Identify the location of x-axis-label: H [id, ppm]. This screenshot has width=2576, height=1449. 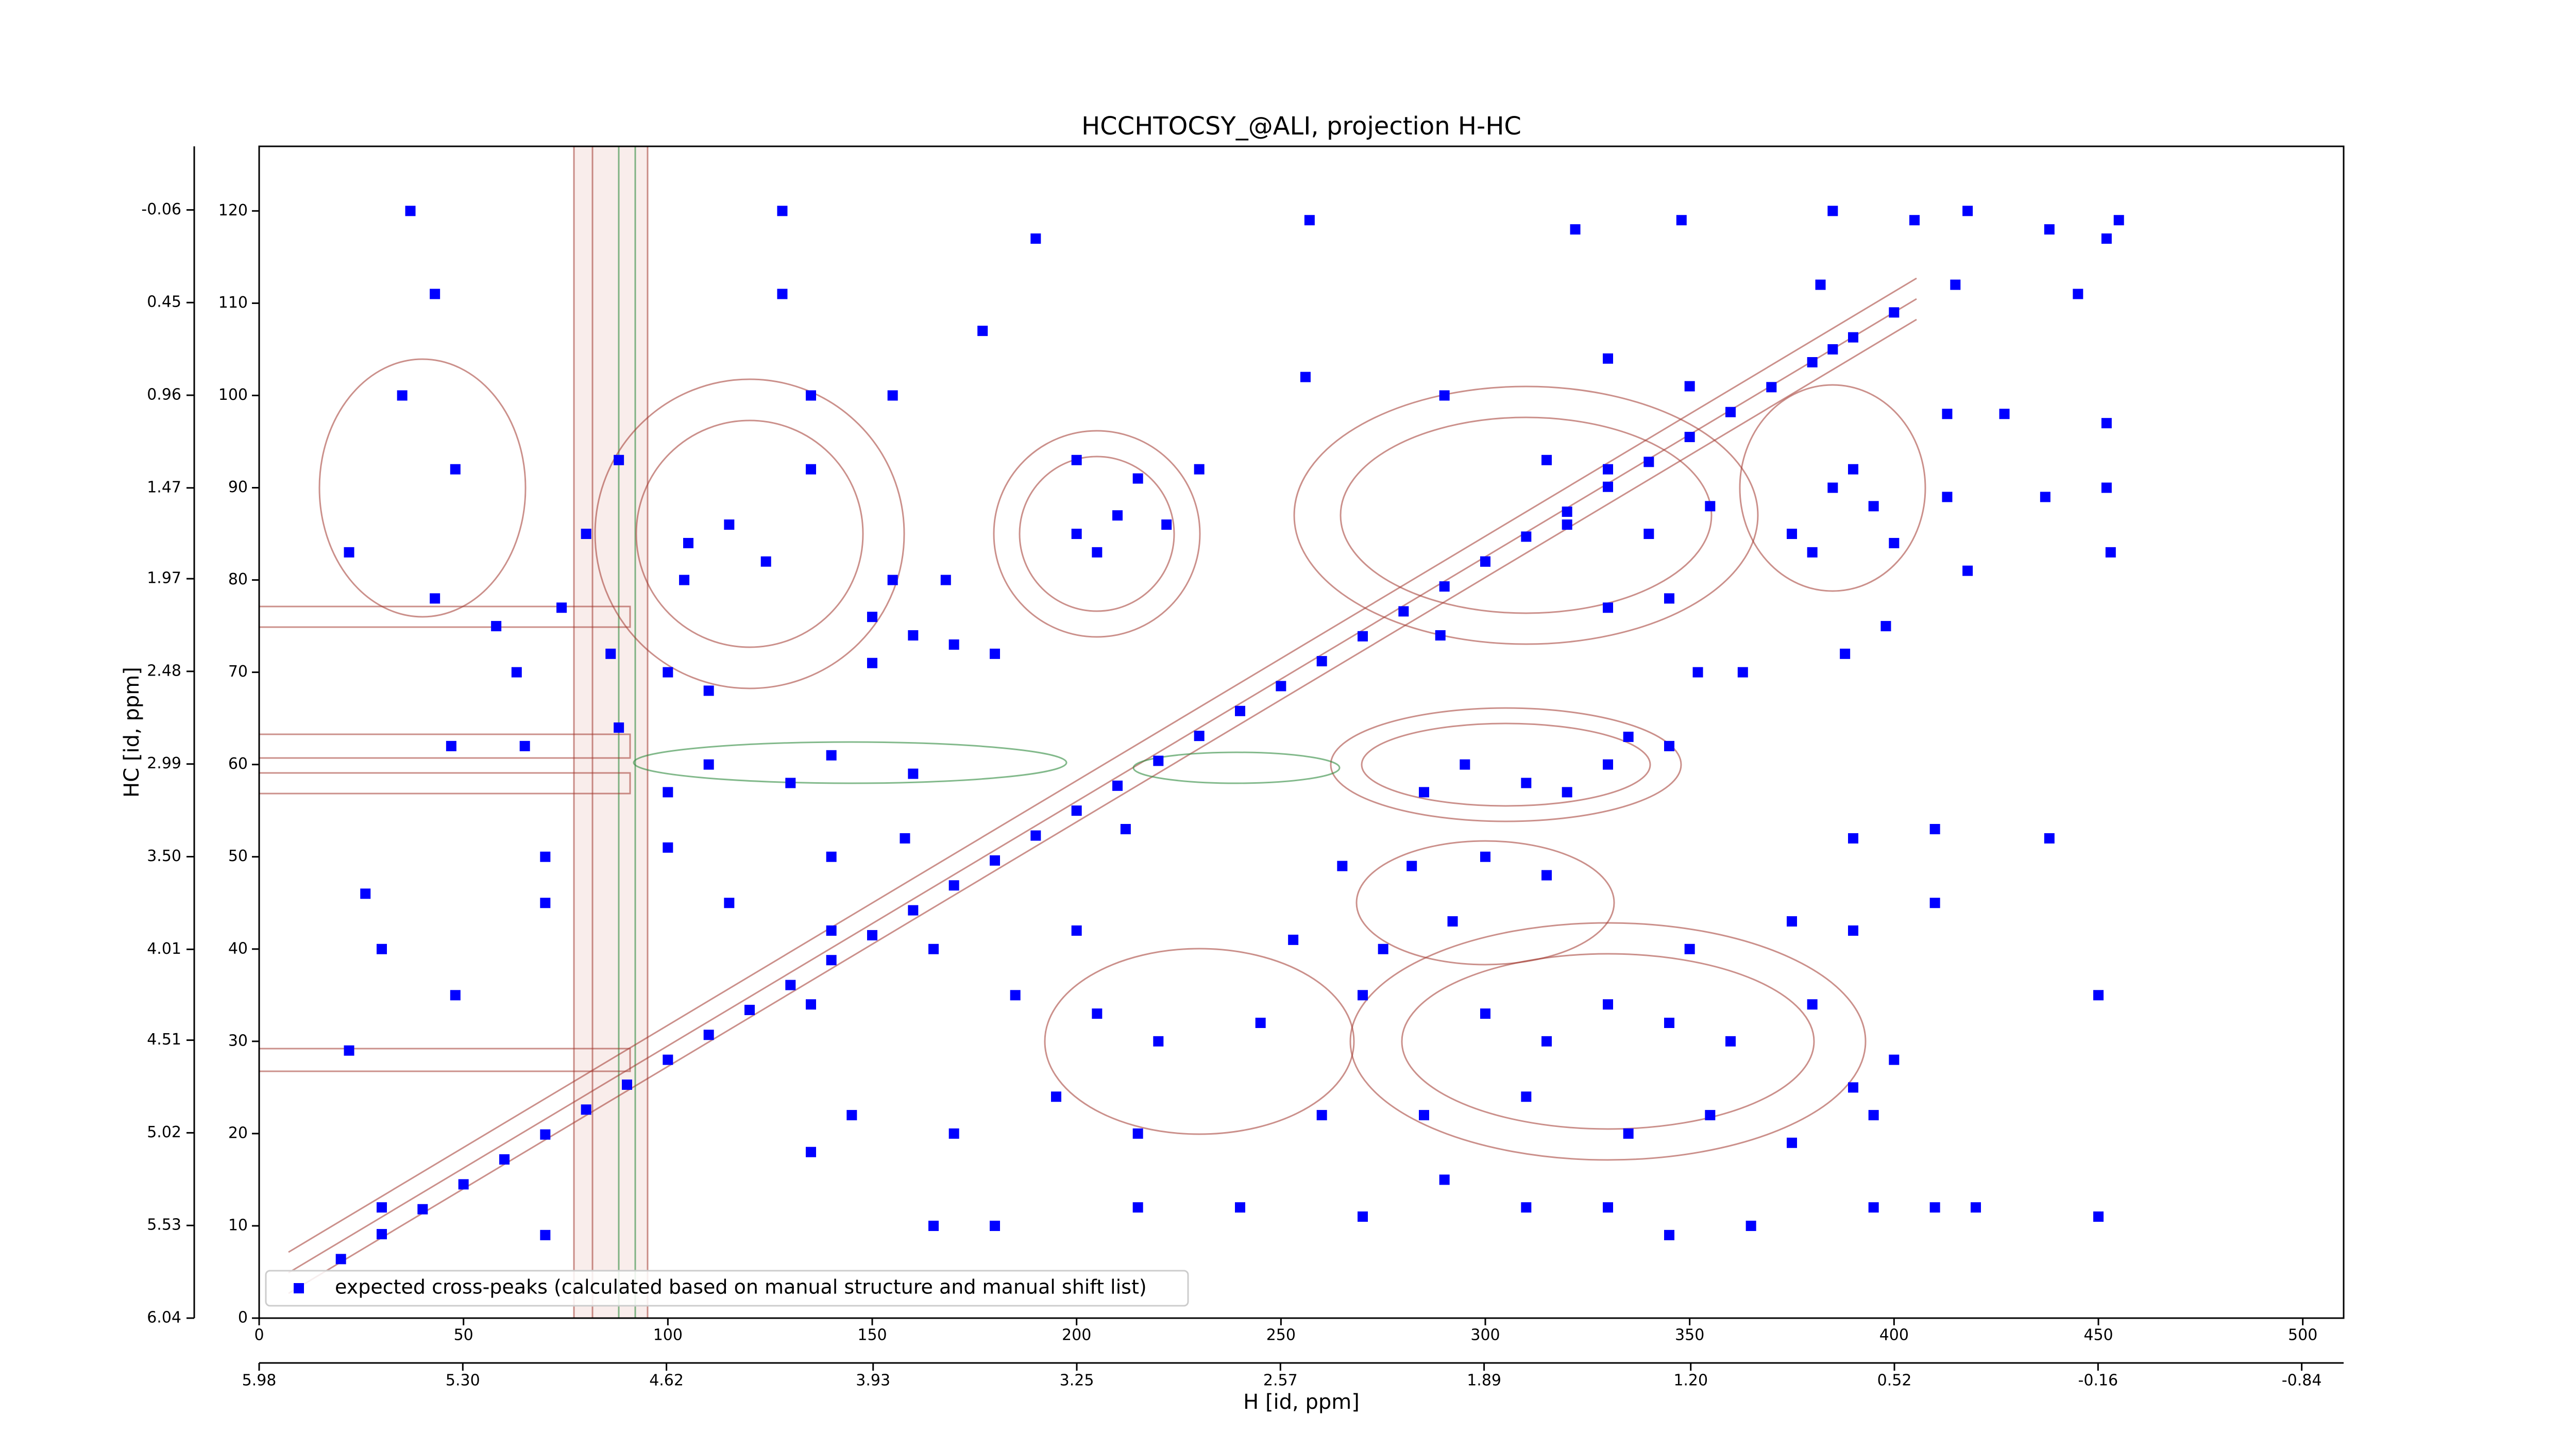
(1301, 1402).